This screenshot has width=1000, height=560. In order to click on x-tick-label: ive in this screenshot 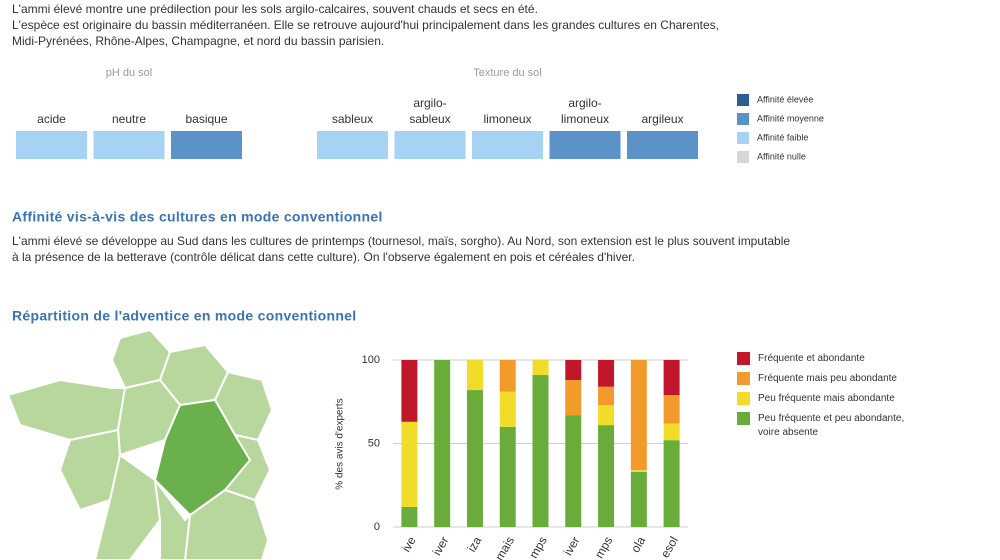, I will do `click(409, 544)`.